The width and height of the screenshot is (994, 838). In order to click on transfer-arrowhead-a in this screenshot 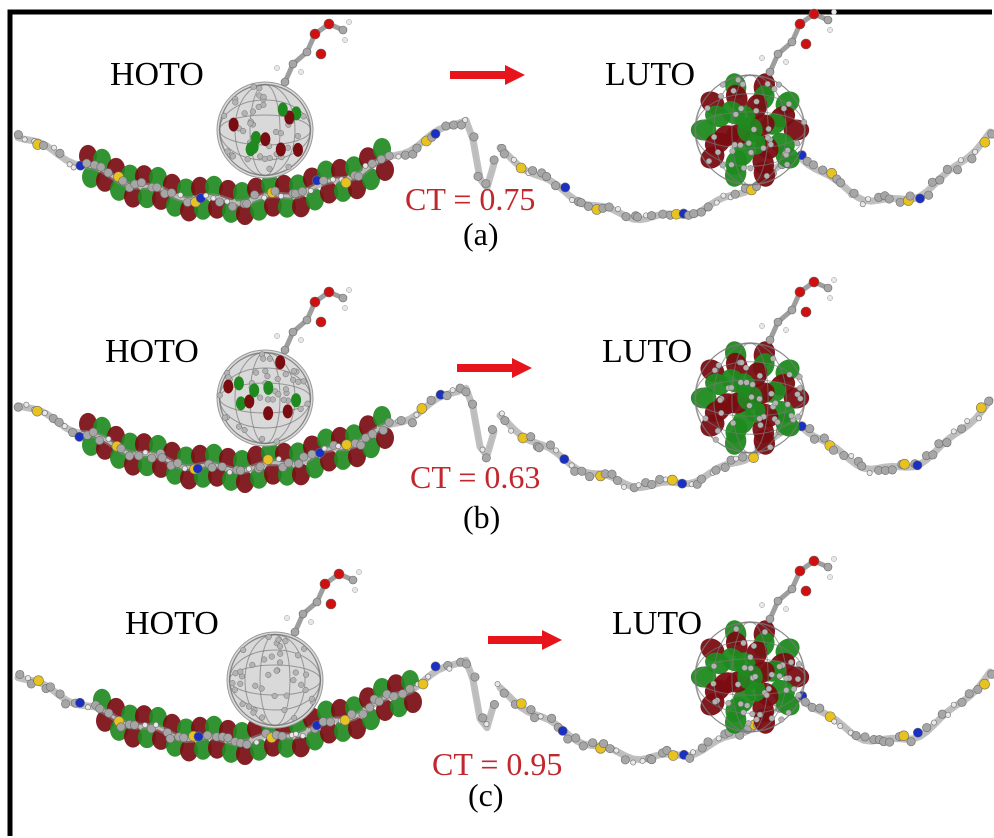, I will do `click(515, 75)`.